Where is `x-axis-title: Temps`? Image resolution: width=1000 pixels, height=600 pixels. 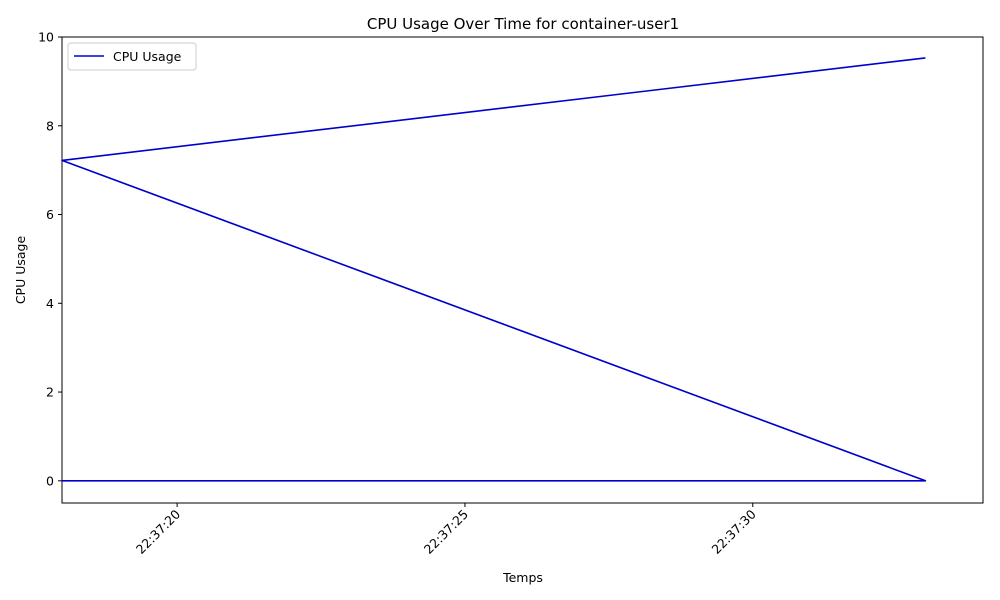
x-axis-title: Temps is located at coordinates (522, 577).